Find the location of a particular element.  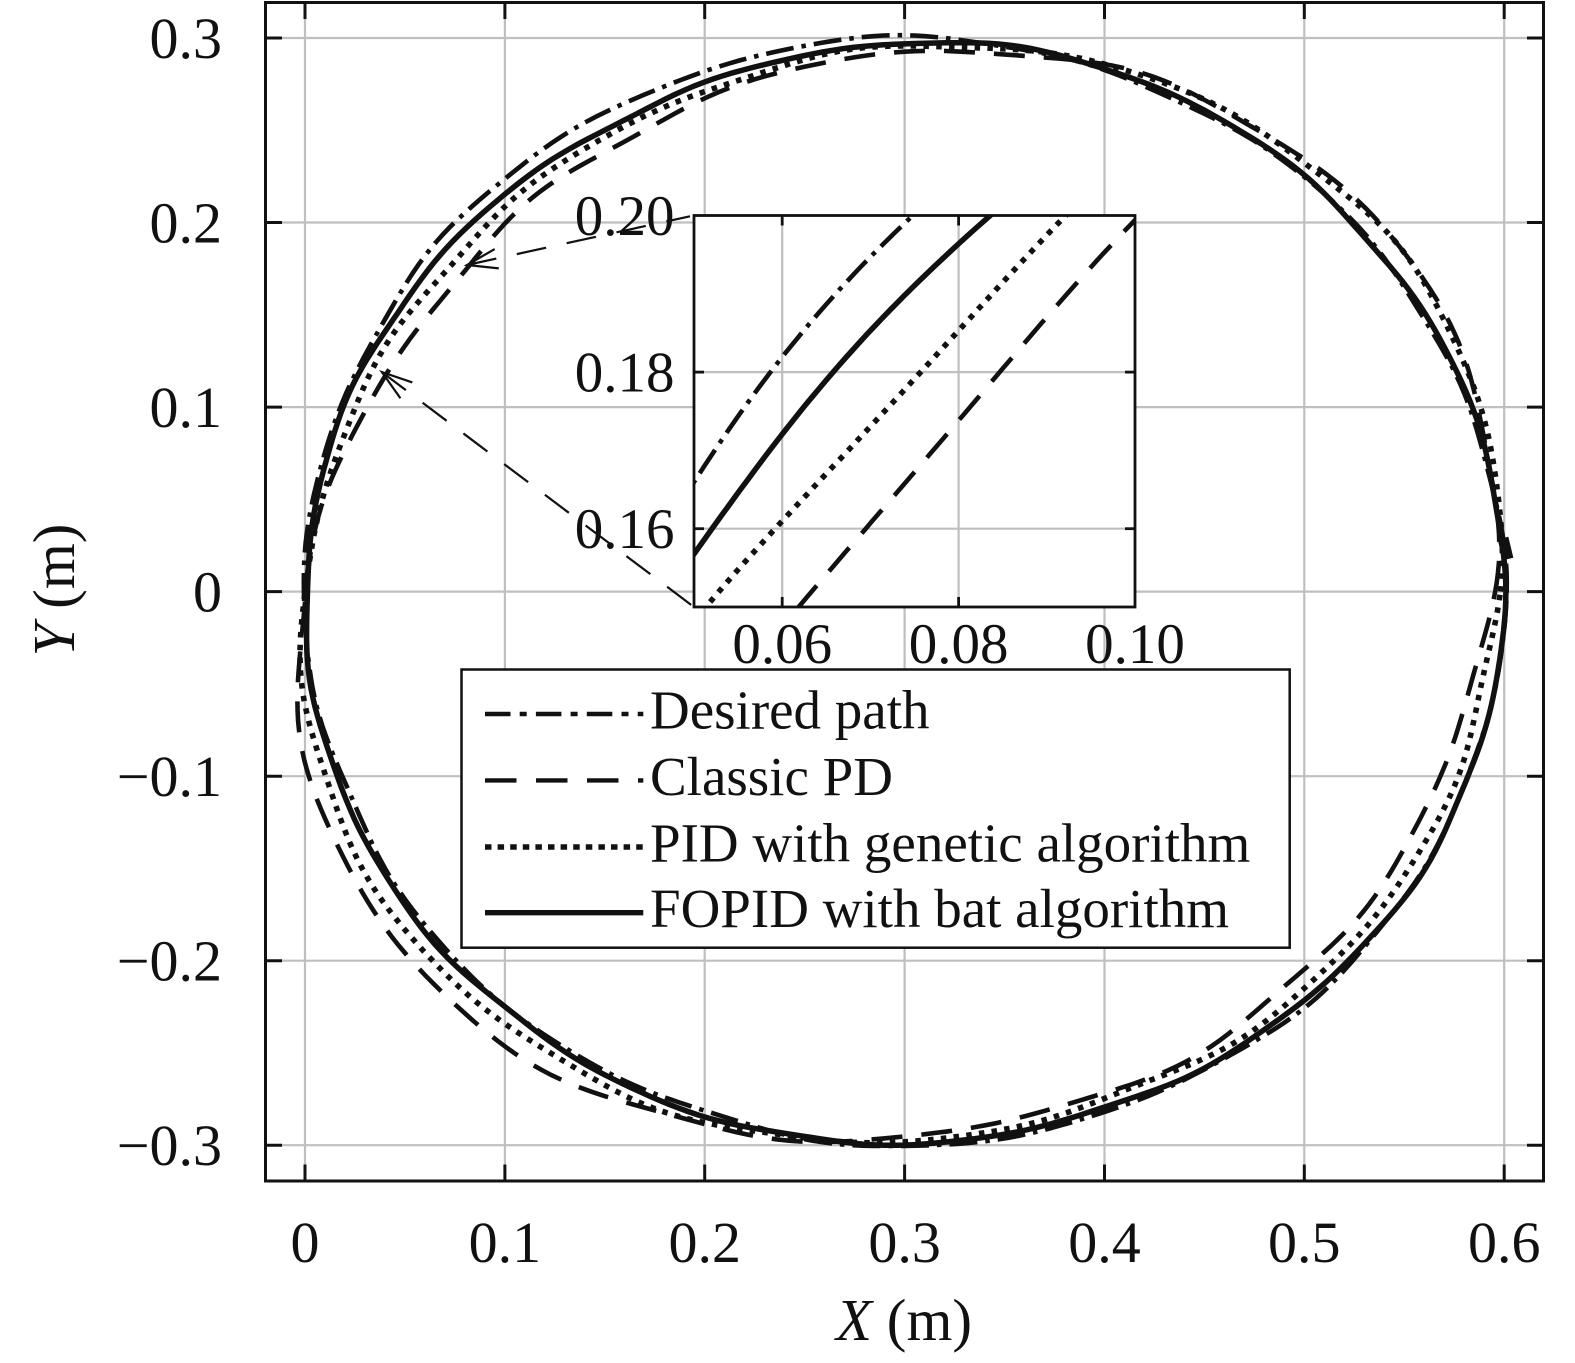

svg-text: X (m) is located at coordinates (903, 1320).